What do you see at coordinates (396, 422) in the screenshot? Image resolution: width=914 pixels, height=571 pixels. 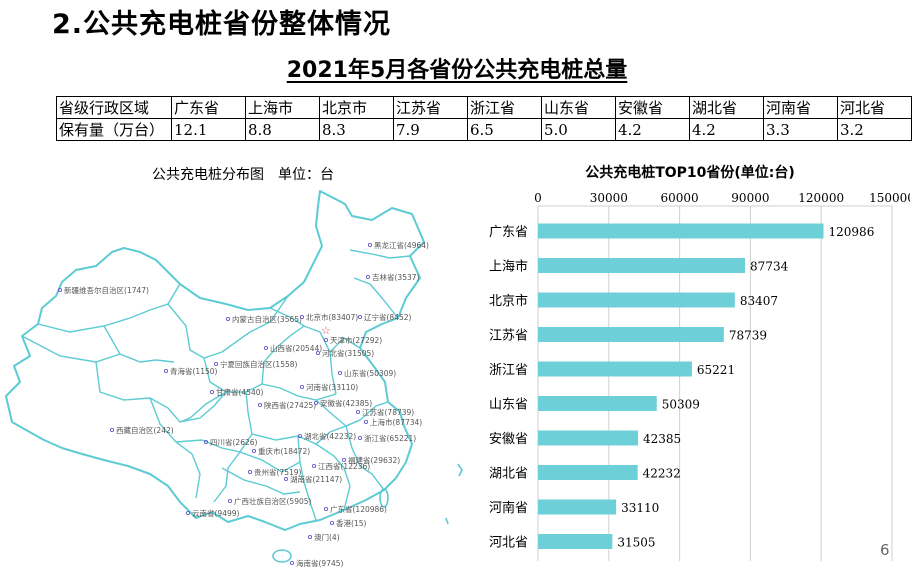 I see `province-label: 上海市(87734)` at bounding box center [396, 422].